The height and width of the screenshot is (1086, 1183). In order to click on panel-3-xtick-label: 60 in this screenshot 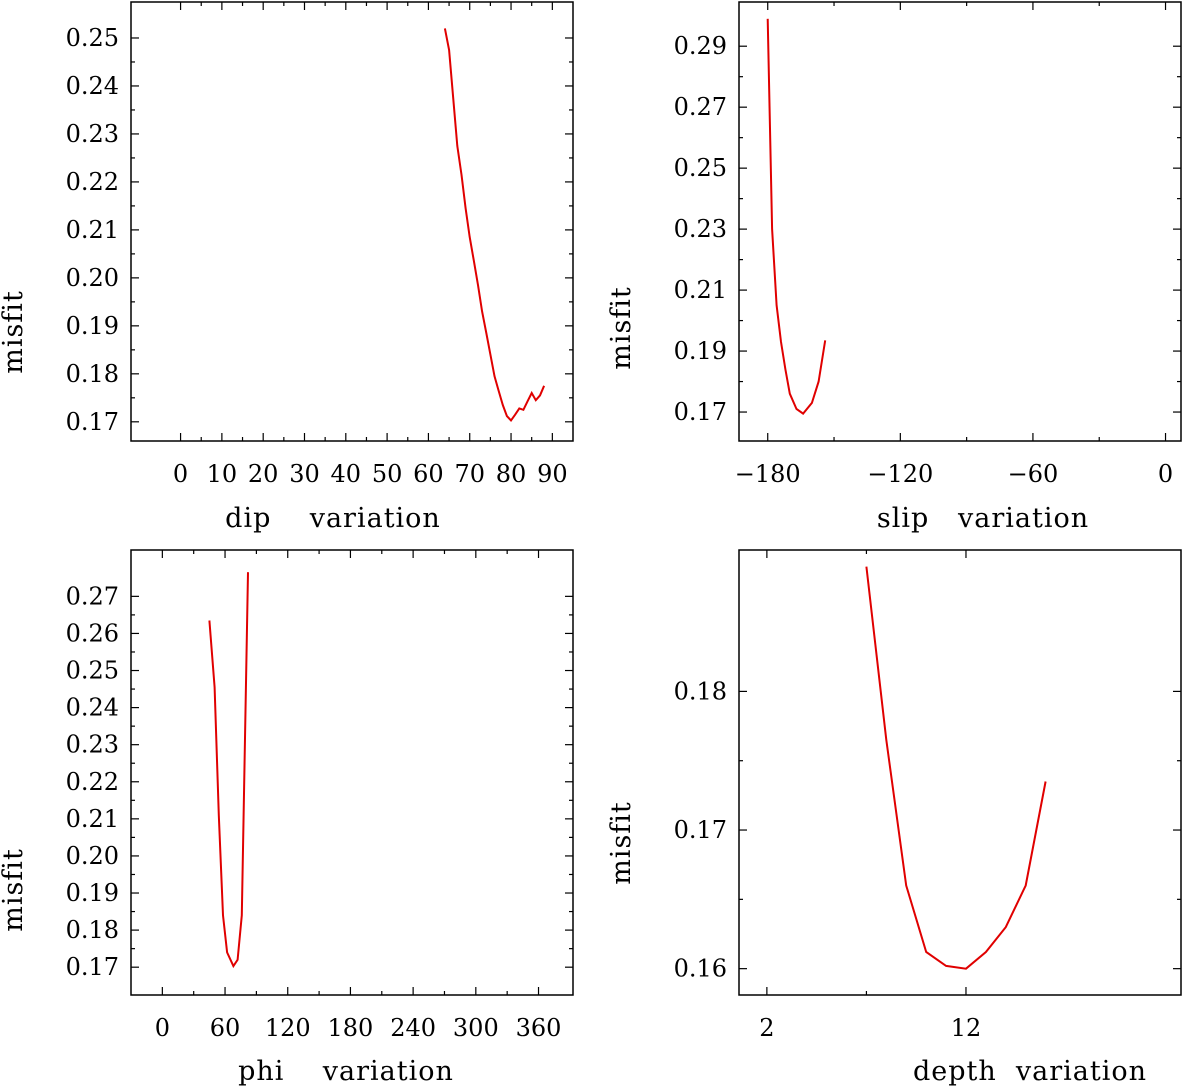, I will do `click(225, 1028)`.